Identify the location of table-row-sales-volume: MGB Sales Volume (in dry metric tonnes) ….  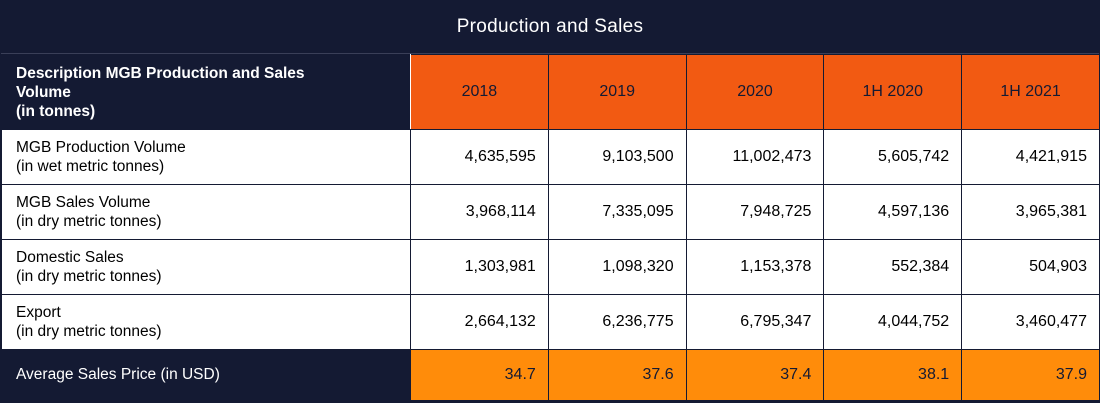
(550, 212).